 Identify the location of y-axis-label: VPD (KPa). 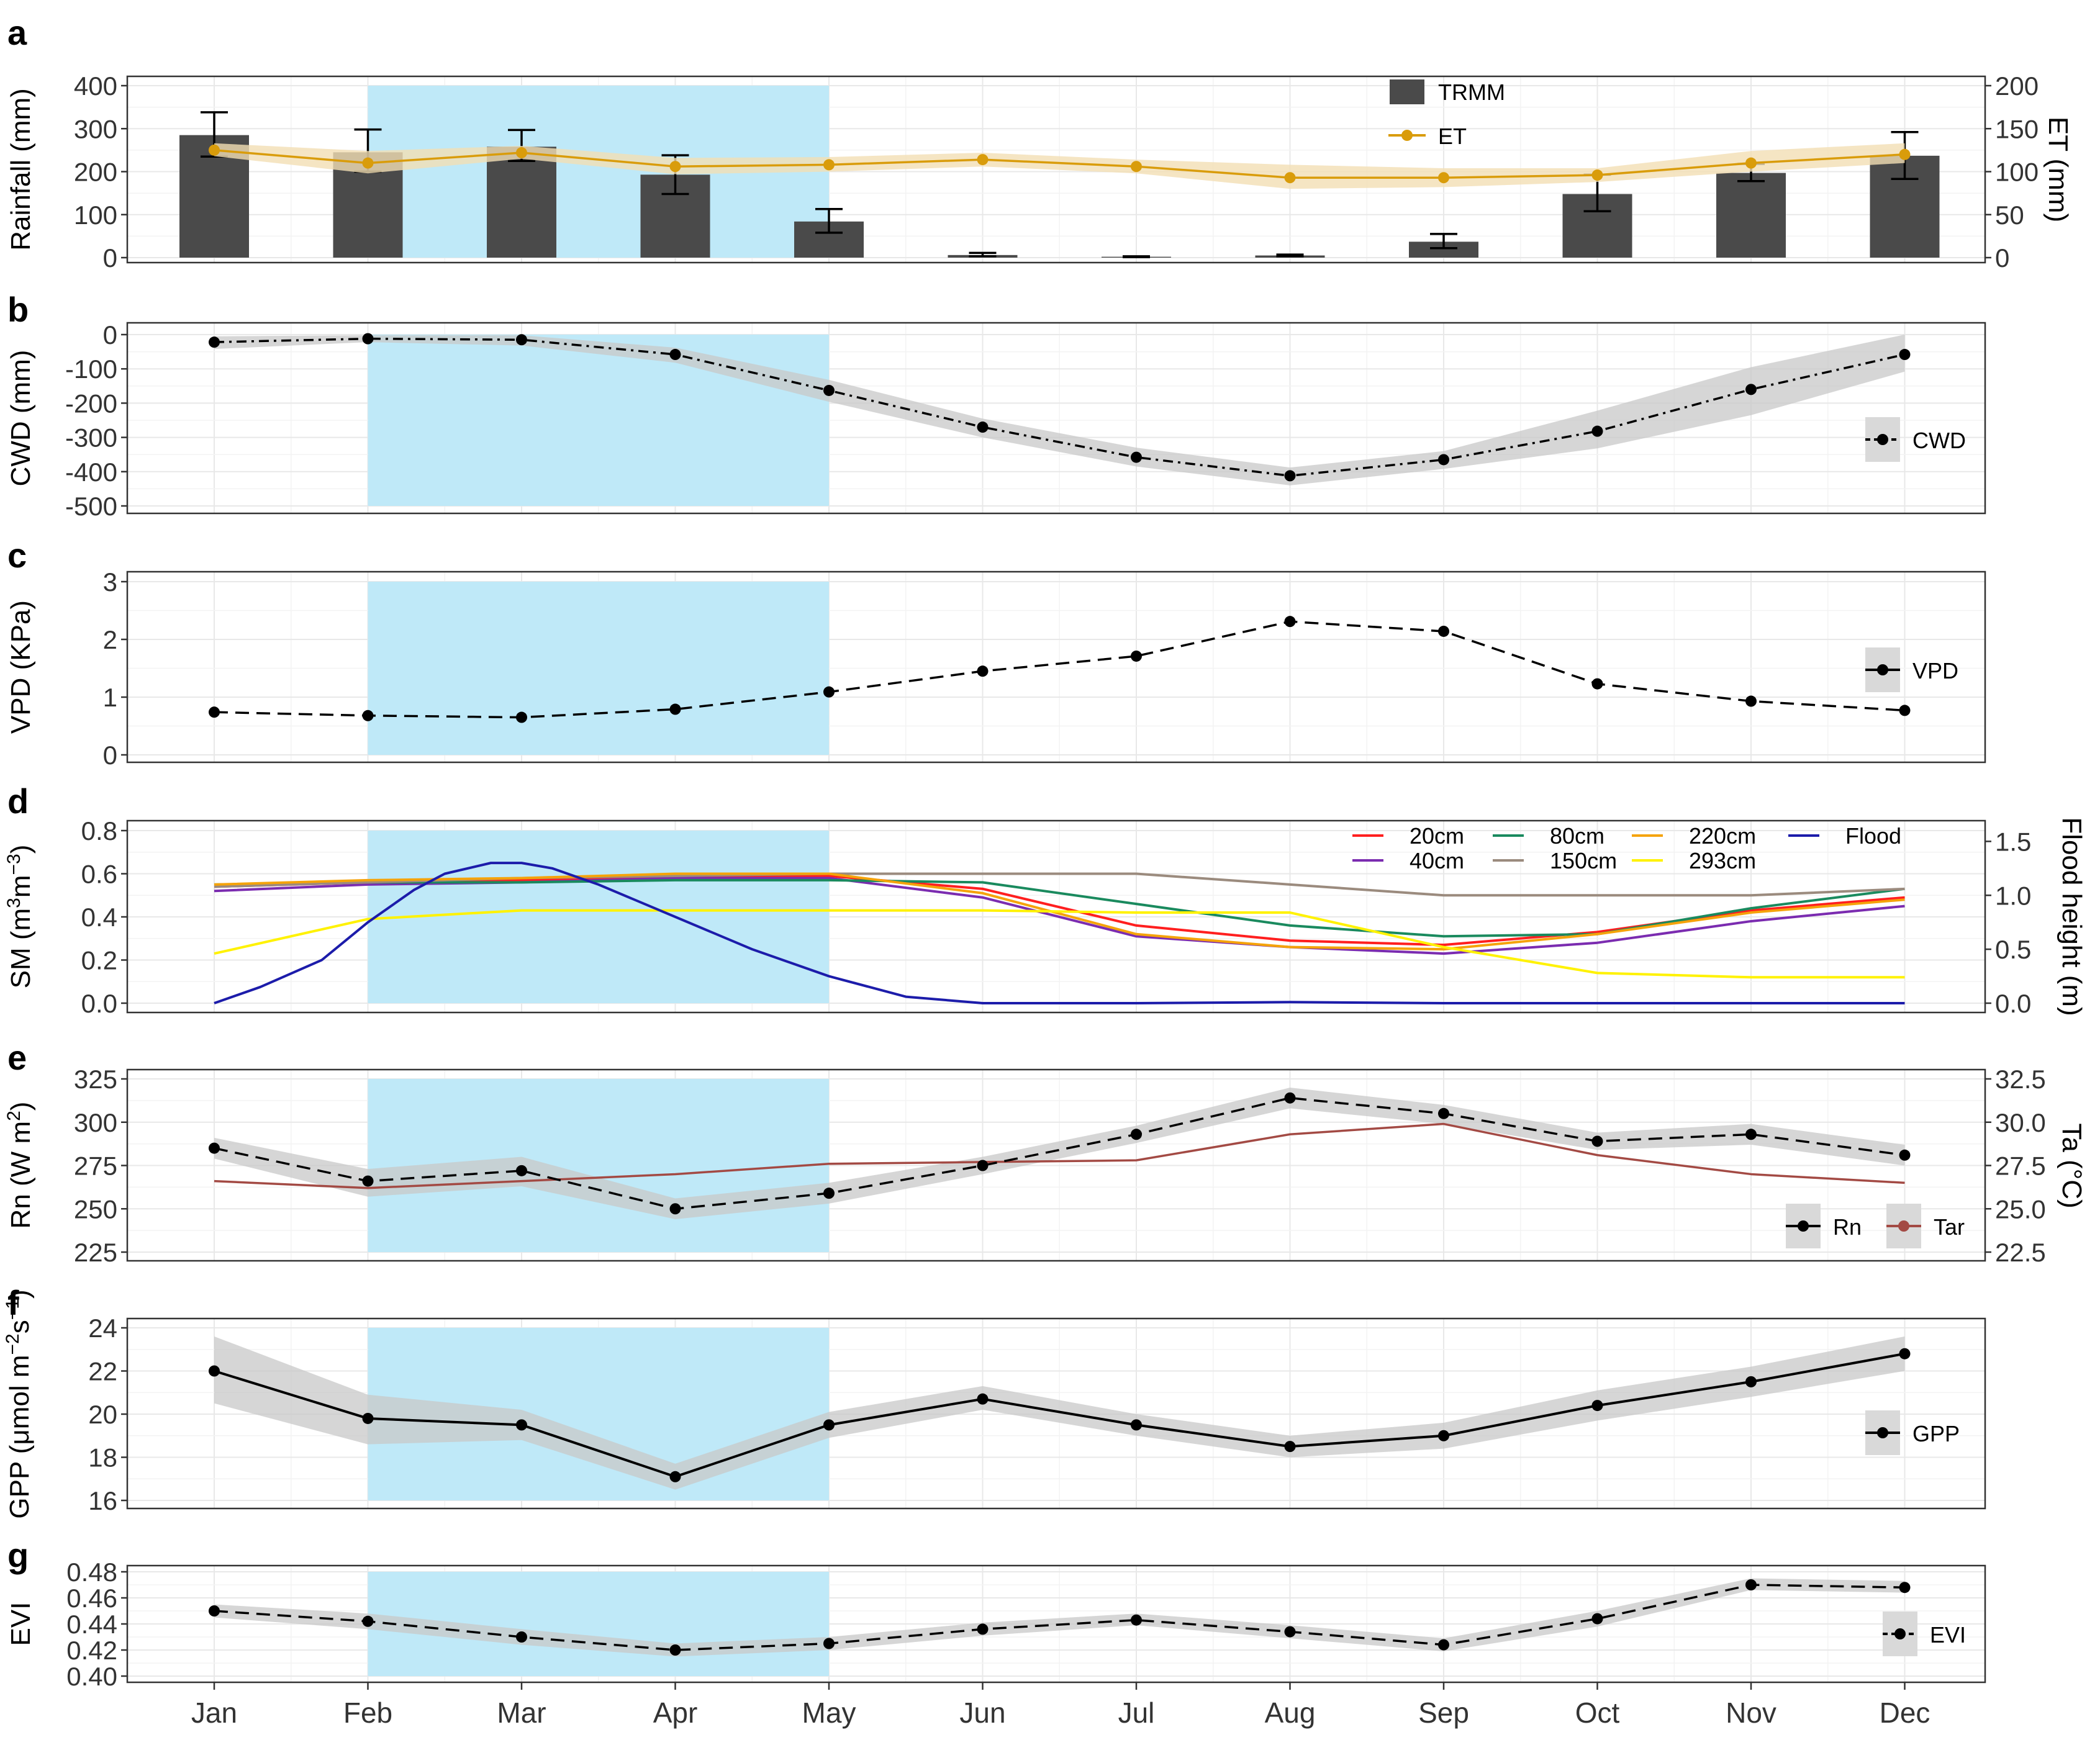
(21, 667).